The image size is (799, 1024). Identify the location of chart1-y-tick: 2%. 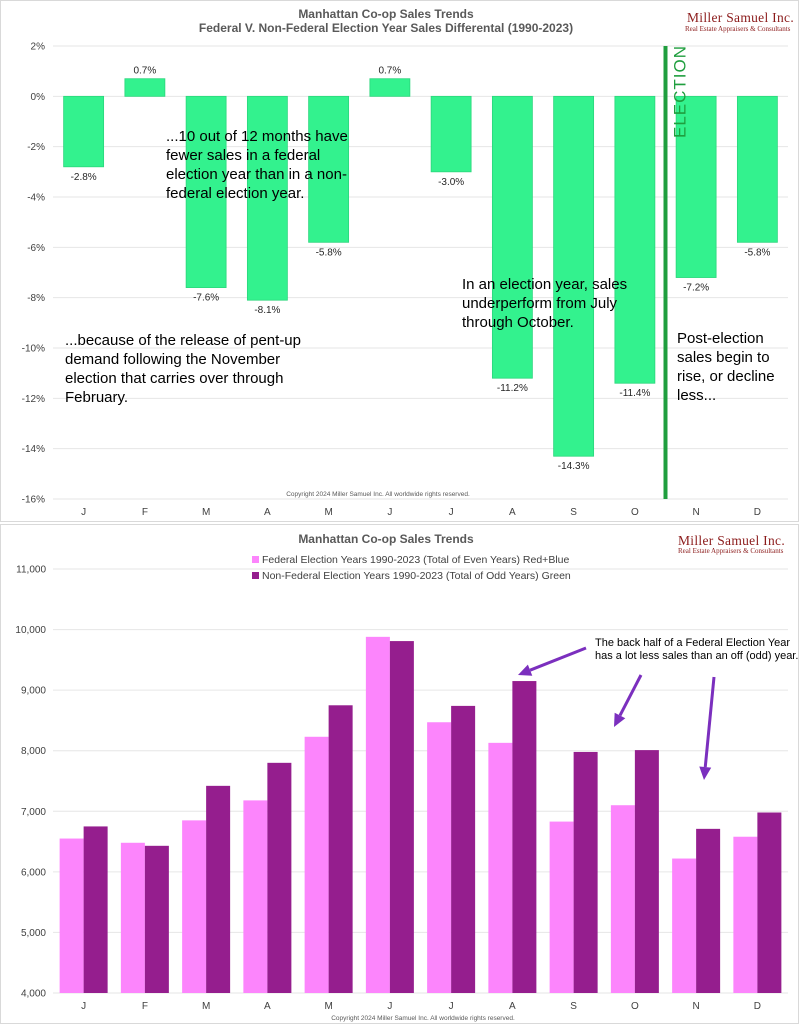
(38, 47).